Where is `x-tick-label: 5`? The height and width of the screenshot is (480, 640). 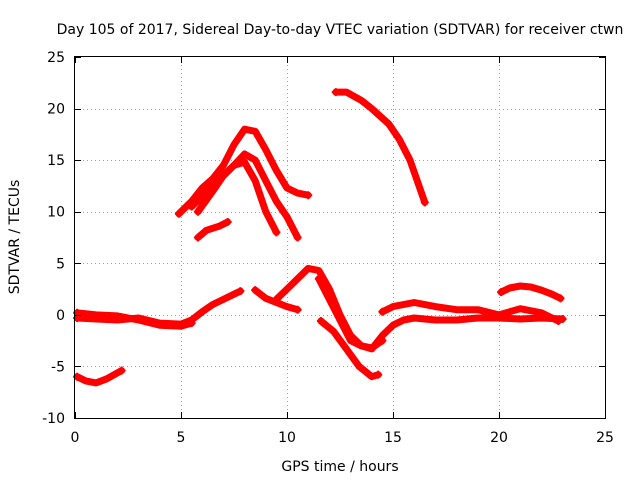
x-tick-label: 5 is located at coordinates (181, 438).